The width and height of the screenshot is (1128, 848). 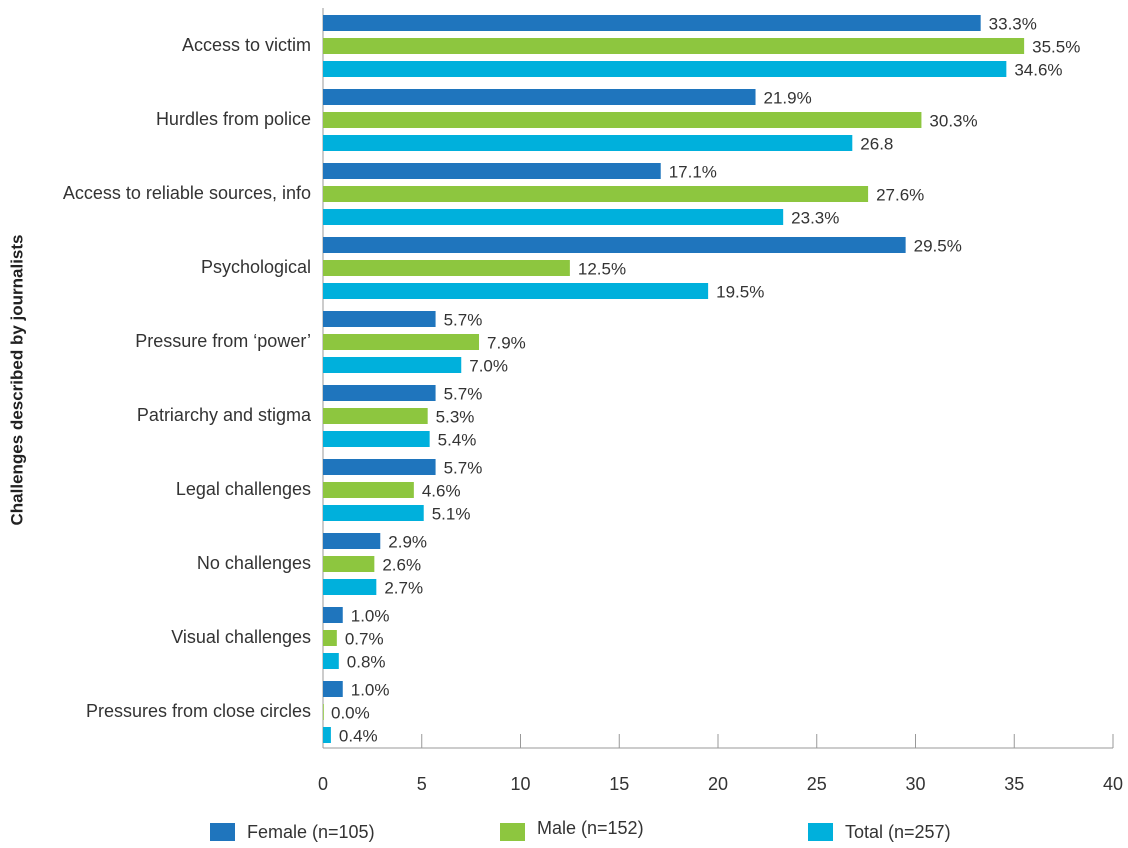 I want to click on x-tick-label: 20, so click(x=718, y=784).